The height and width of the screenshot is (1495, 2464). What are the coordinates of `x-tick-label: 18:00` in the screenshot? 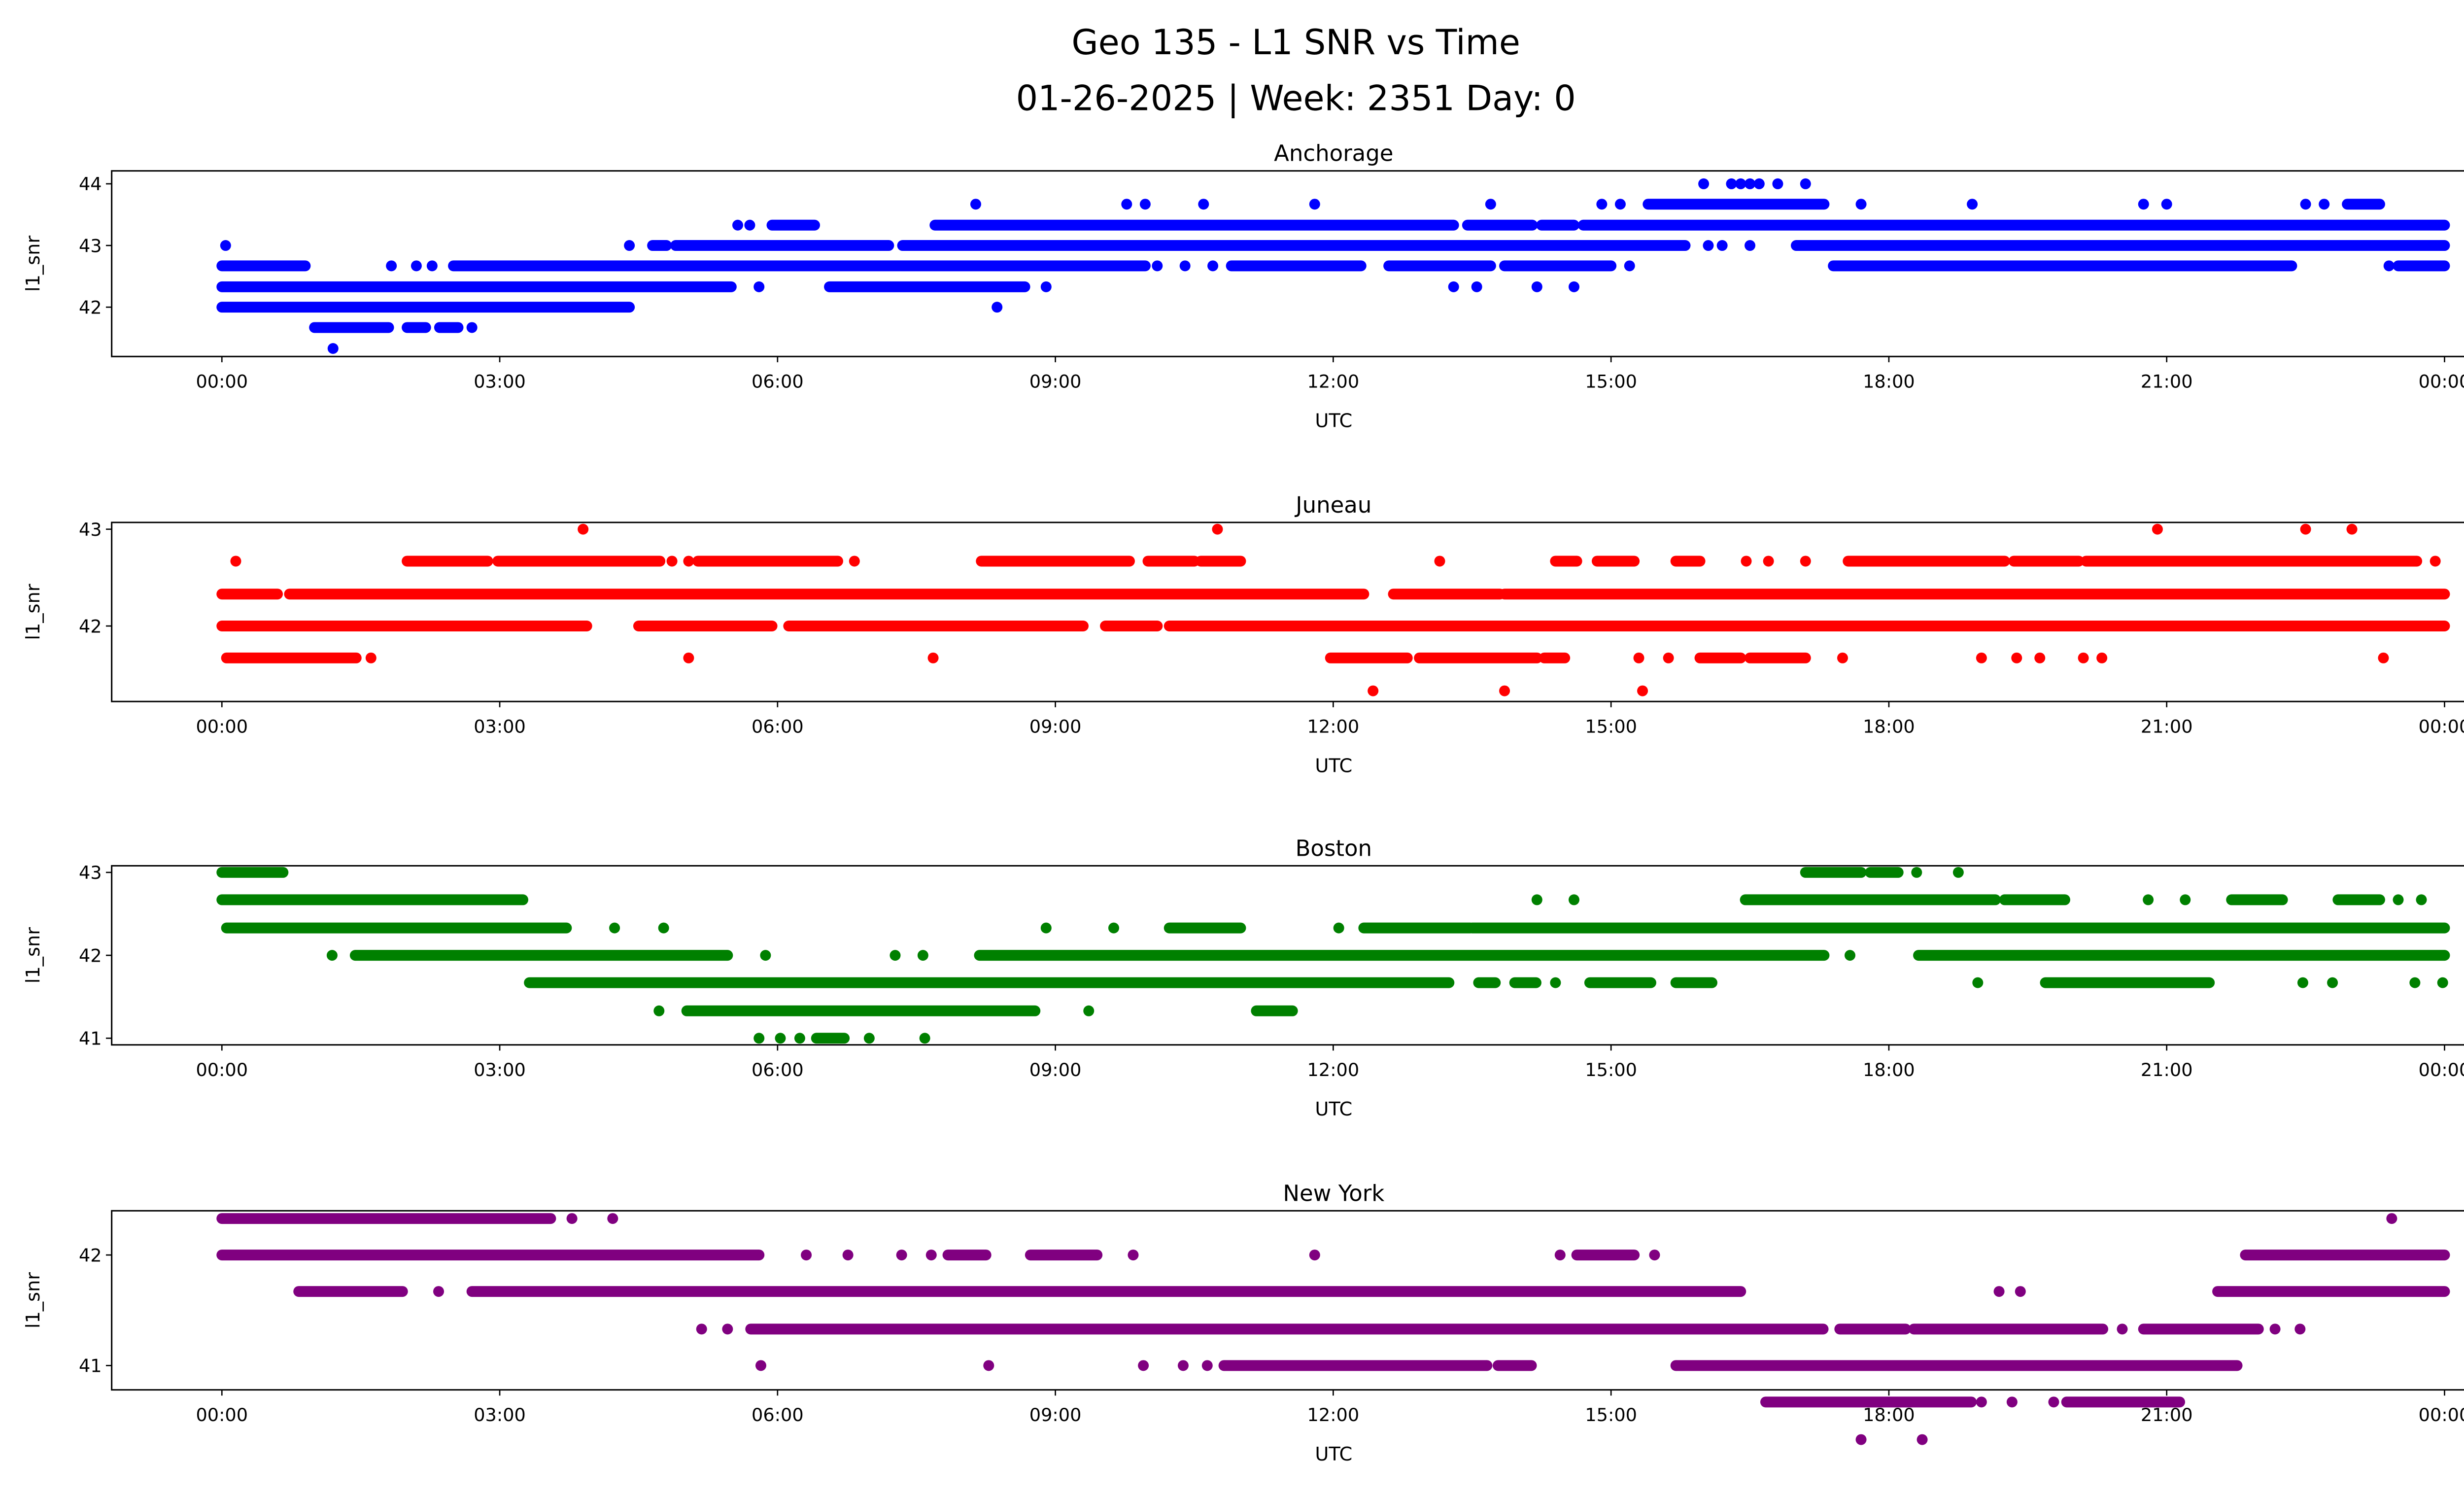 It's located at (1889, 726).